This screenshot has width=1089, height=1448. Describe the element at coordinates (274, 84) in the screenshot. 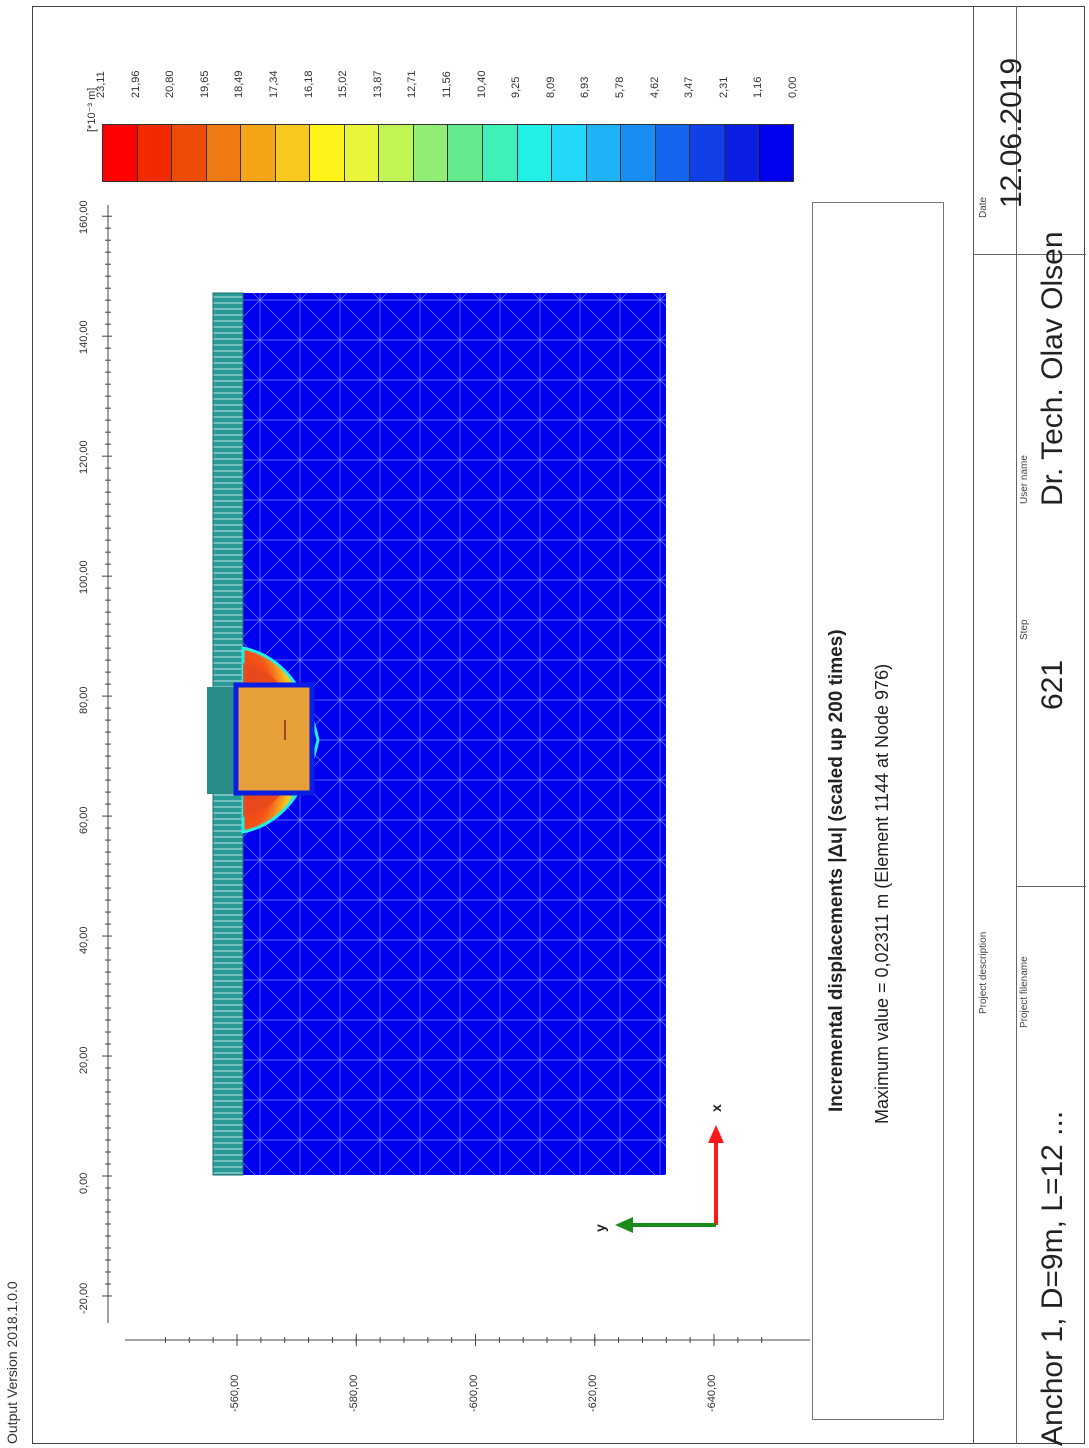

I see `legend-value-label: 17,34` at that location.